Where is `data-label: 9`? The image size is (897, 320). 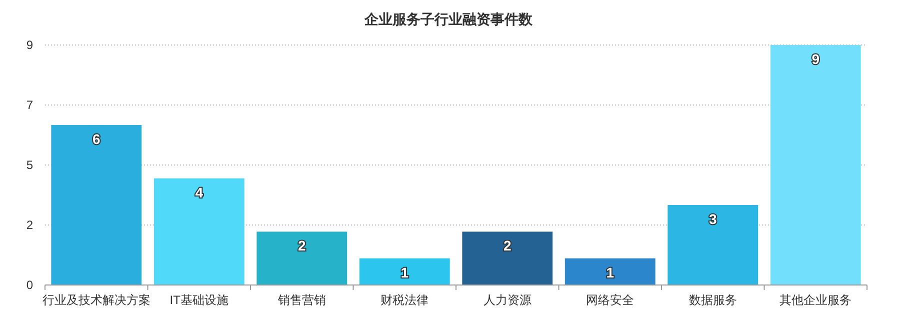
data-label: 9 is located at coordinates (816, 59).